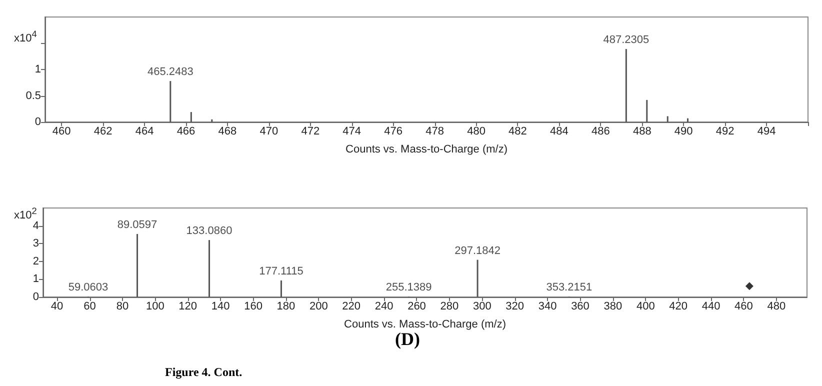  I want to click on annotation: 465.2483, so click(170, 72).